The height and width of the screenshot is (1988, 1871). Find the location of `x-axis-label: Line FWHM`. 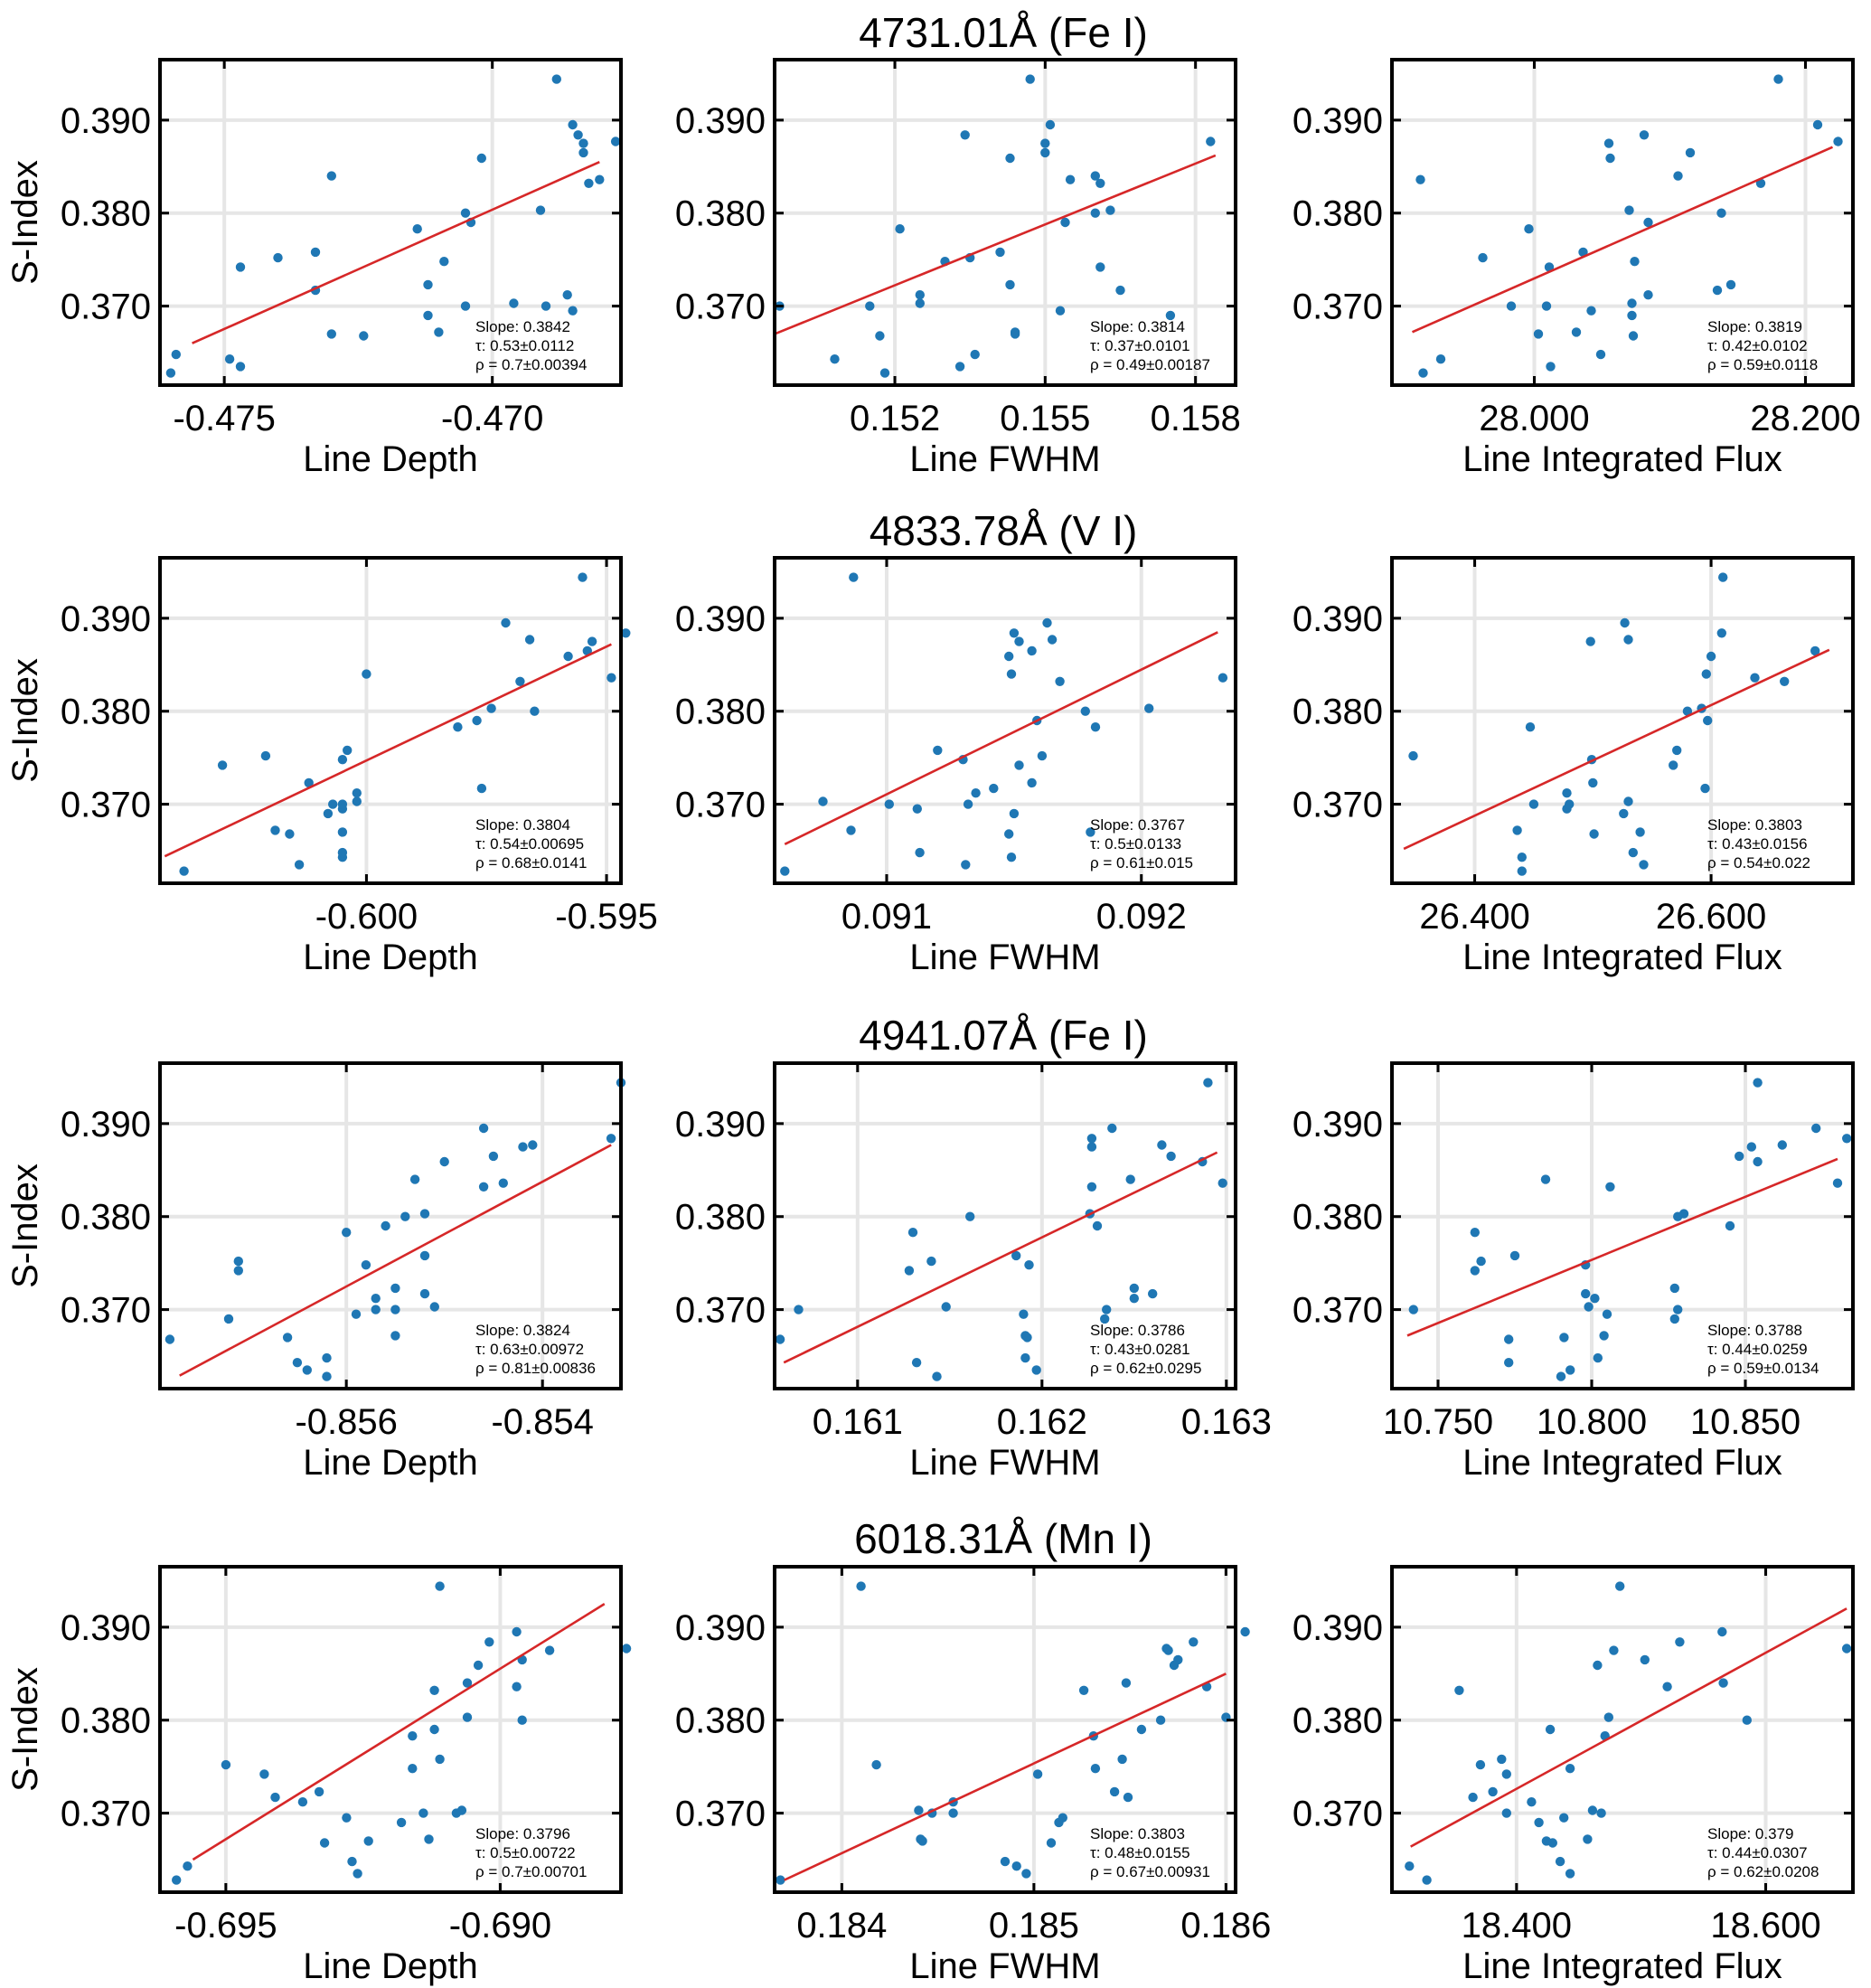

x-axis-label: Line FWHM is located at coordinates (1004, 957).